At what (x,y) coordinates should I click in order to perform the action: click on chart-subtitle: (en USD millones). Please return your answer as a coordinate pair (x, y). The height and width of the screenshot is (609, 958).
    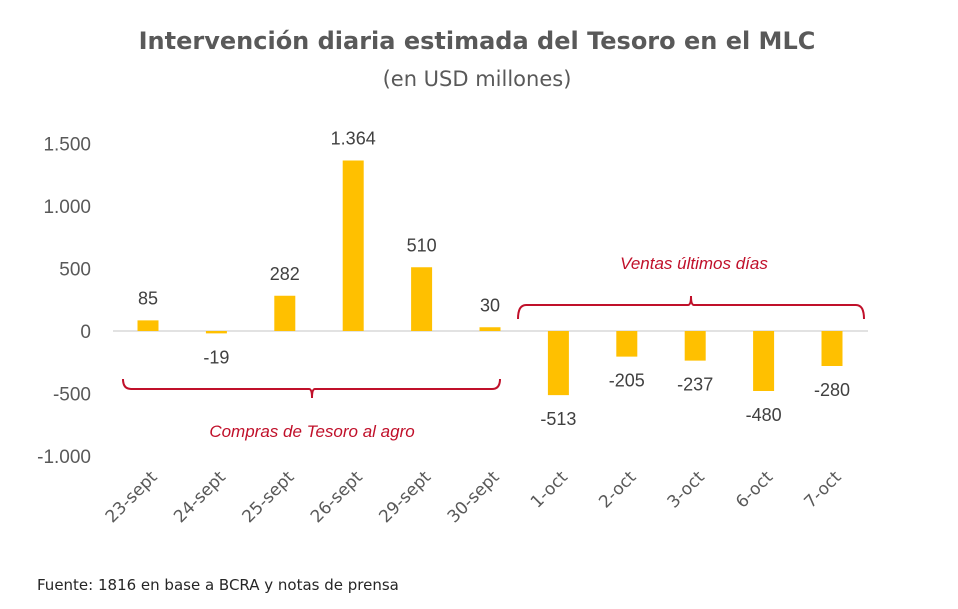
    Looking at the image, I should click on (477, 79).